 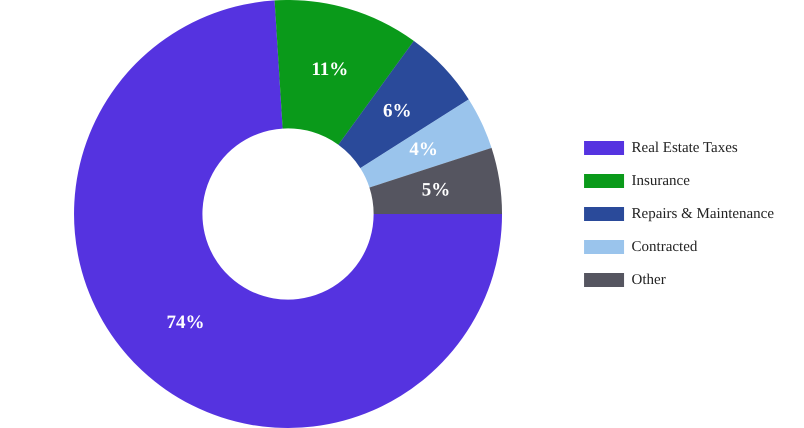 What do you see at coordinates (685, 148) in the screenshot?
I see `legend-label: Real Estate Taxes` at bounding box center [685, 148].